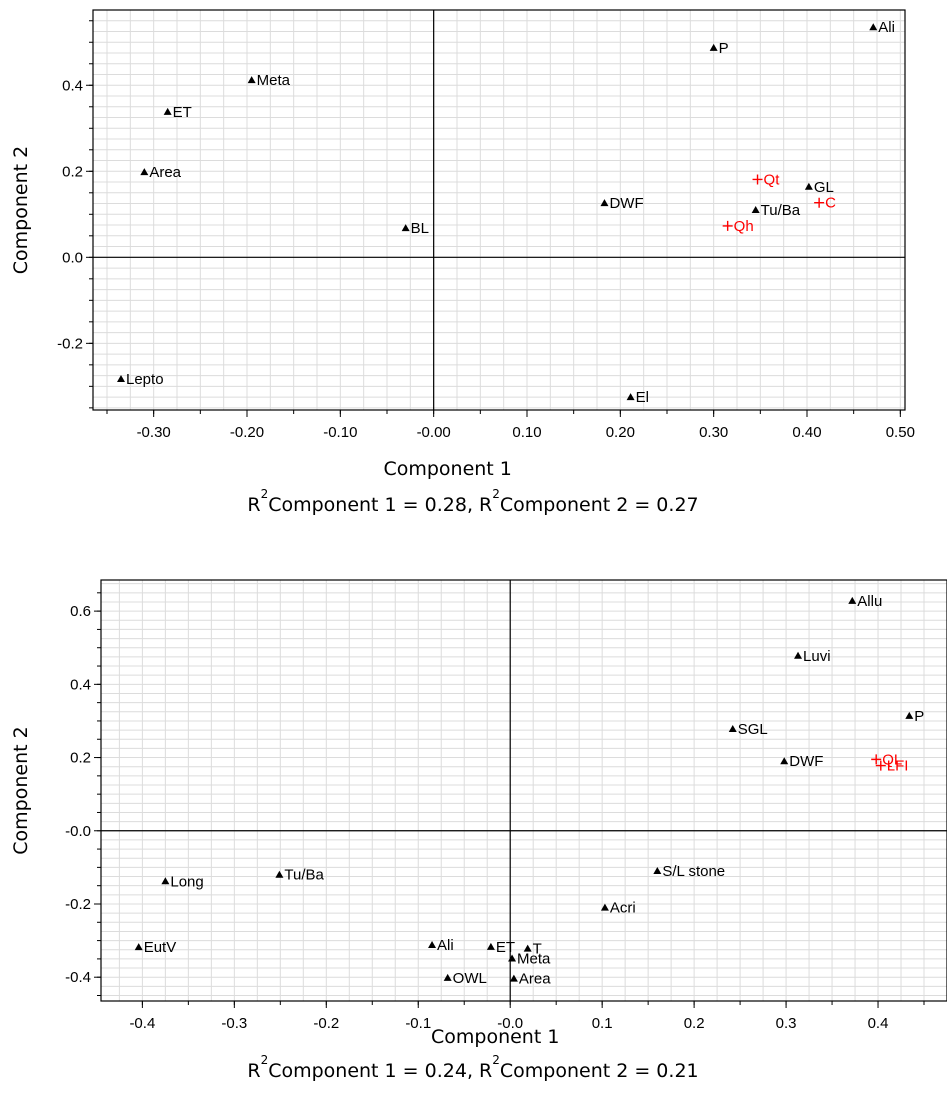 The image size is (947, 1095). What do you see at coordinates (806, 761) in the screenshot?
I see `point-label: DWF` at bounding box center [806, 761].